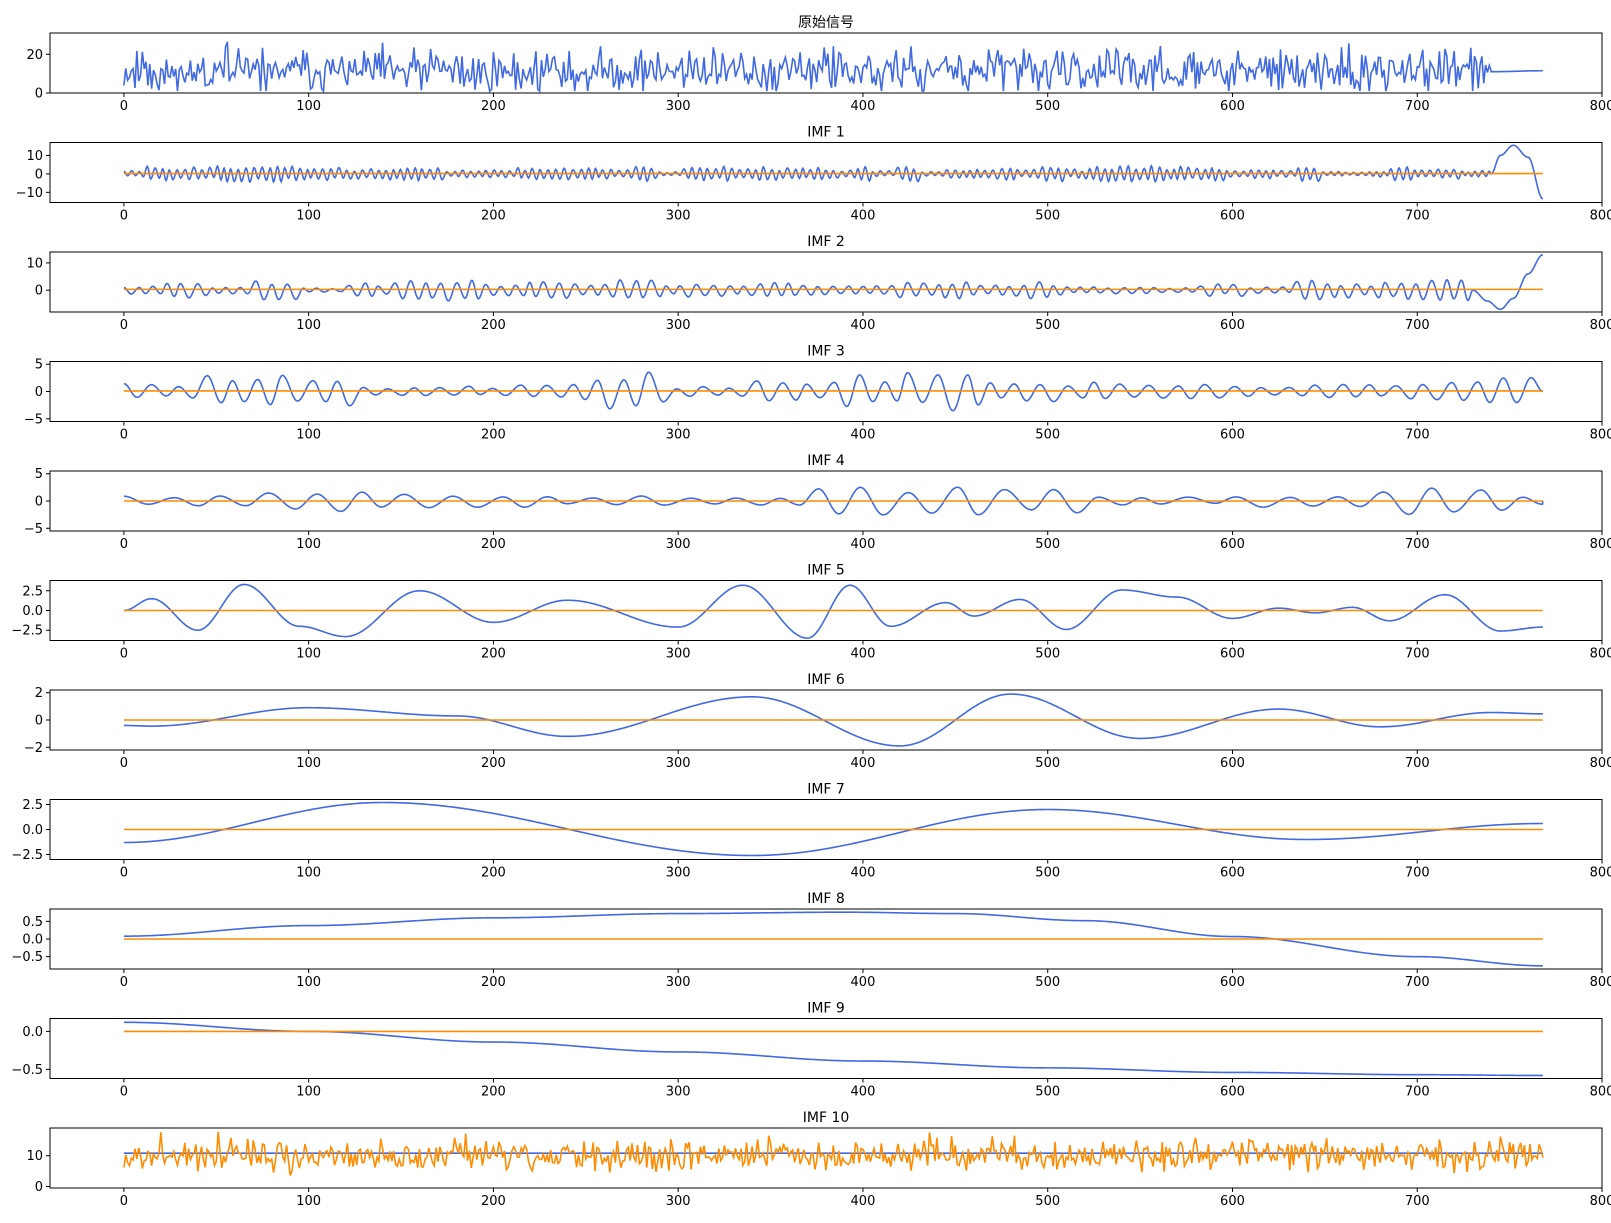 The width and height of the screenshot is (1611, 1223). What do you see at coordinates (33, 529) in the screenshot?
I see `y-tick-label: −5` at bounding box center [33, 529].